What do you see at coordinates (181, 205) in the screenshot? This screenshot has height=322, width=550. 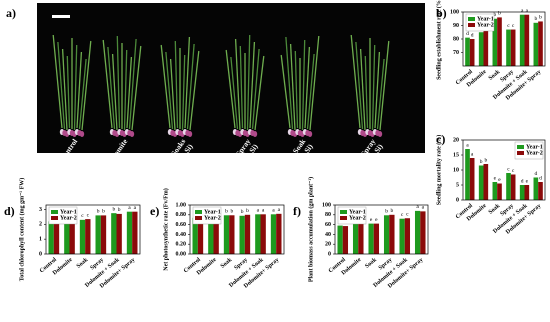 I see `y-tick-label: 1.00` at bounding box center [181, 205].